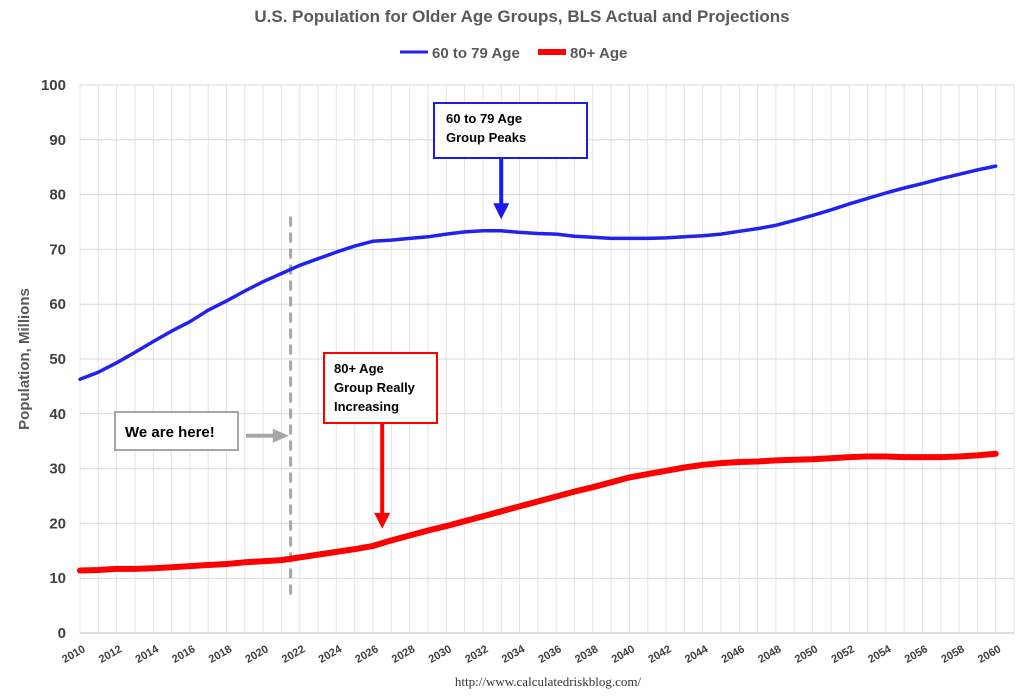 This screenshot has width=1024, height=697. I want to click on annotation-peak-arrowhead, so click(501, 211).